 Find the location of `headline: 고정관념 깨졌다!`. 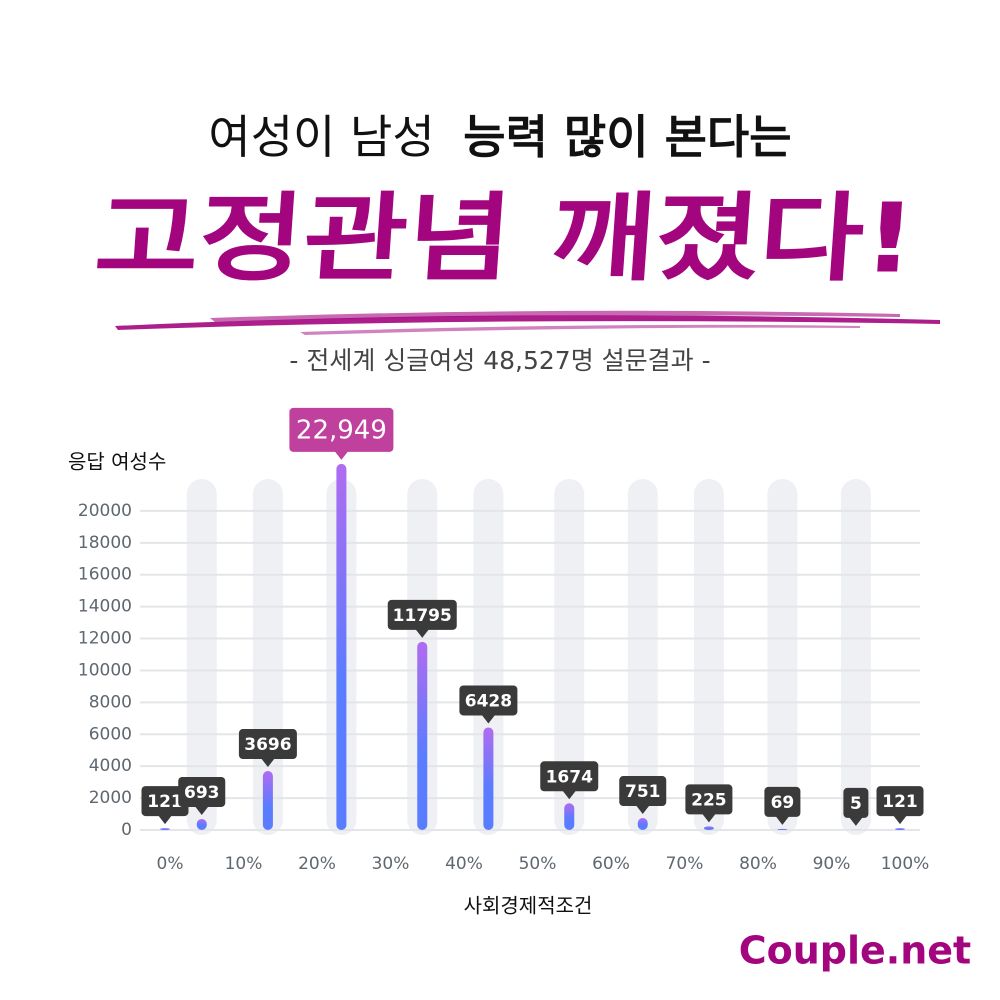

headline: 고정관념 깨졌다! is located at coordinates (505, 238).